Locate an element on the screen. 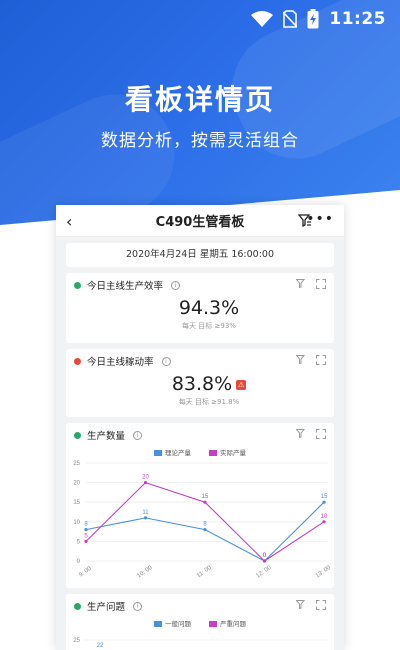 The width and height of the screenshot is (400, 650). battery-charging-icon is located at coordinates (313, 19).